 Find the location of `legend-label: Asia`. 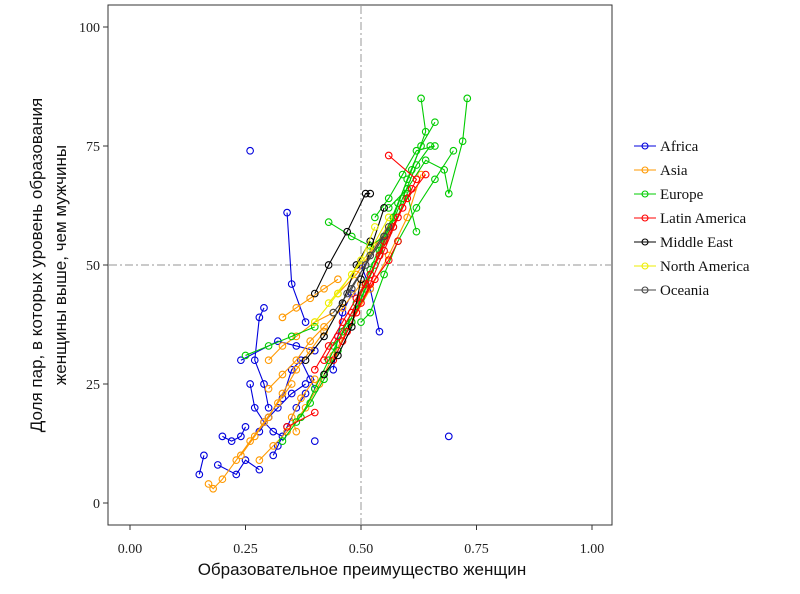

legend-label: Asia is located at coordinates (674, 171).